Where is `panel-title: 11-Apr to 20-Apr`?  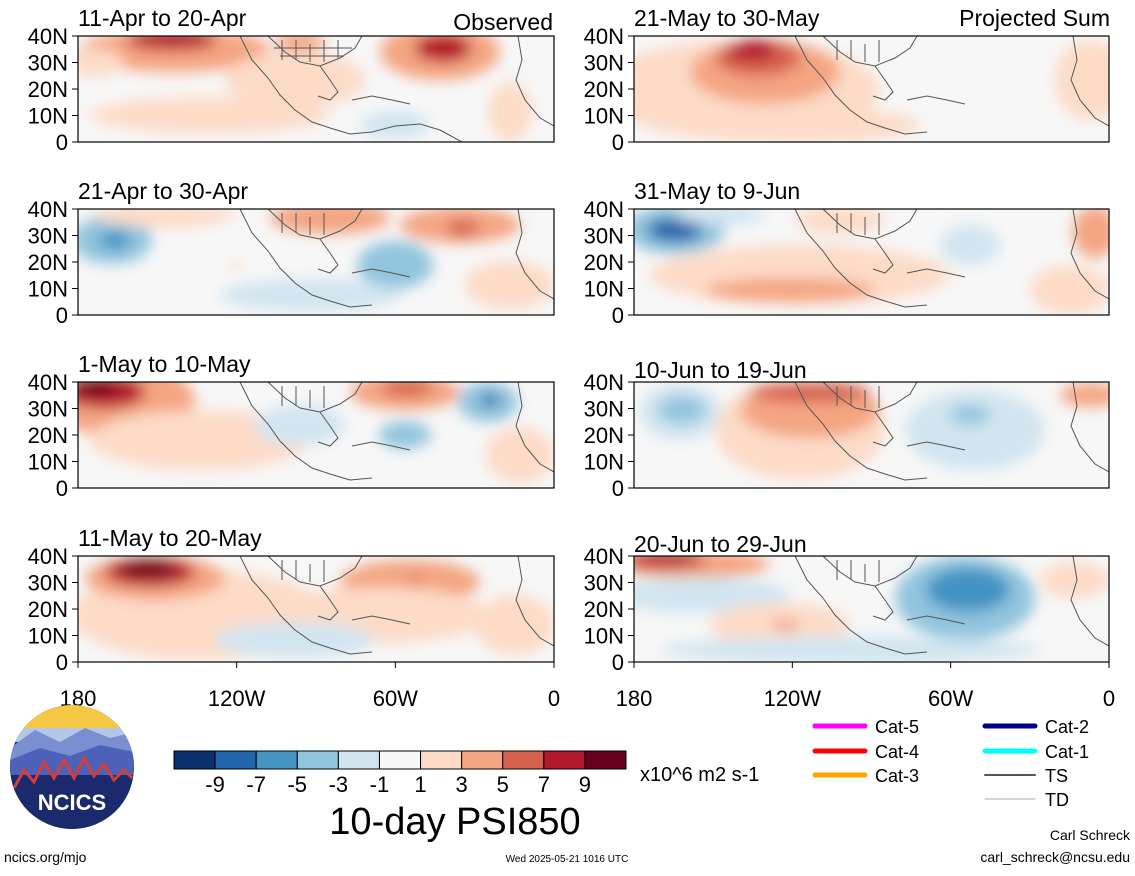
panel-title: 11-Apr to 20-Apr is located at coordinates (162, 18).